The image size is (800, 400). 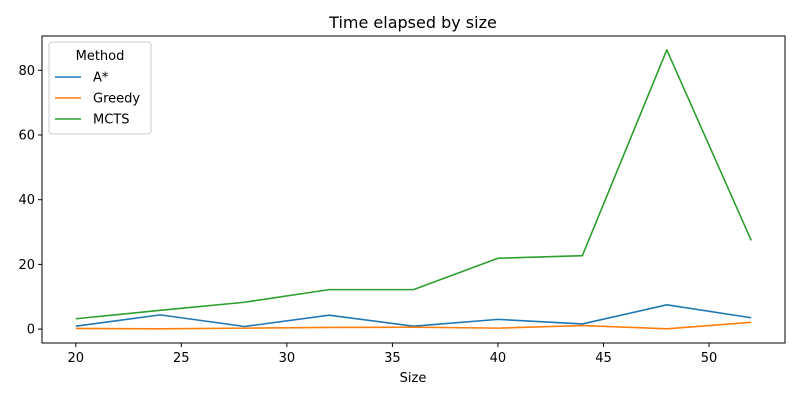 I want to click on x-axis-label: Size, so click(x=413, y=378).